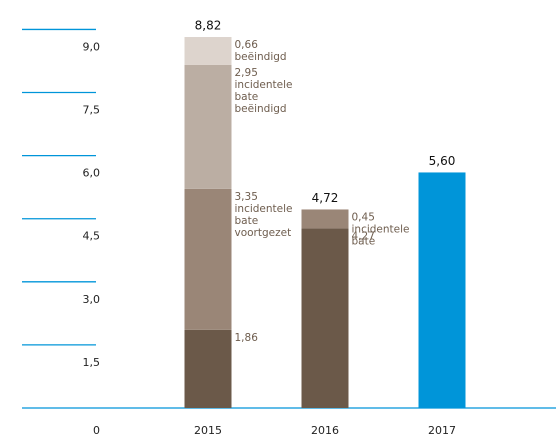 This screenshot has height=435, width=556. Describe the element at coordinates (442, 429) in the screenshot. I see `x-tick-label: 2017` at that location.